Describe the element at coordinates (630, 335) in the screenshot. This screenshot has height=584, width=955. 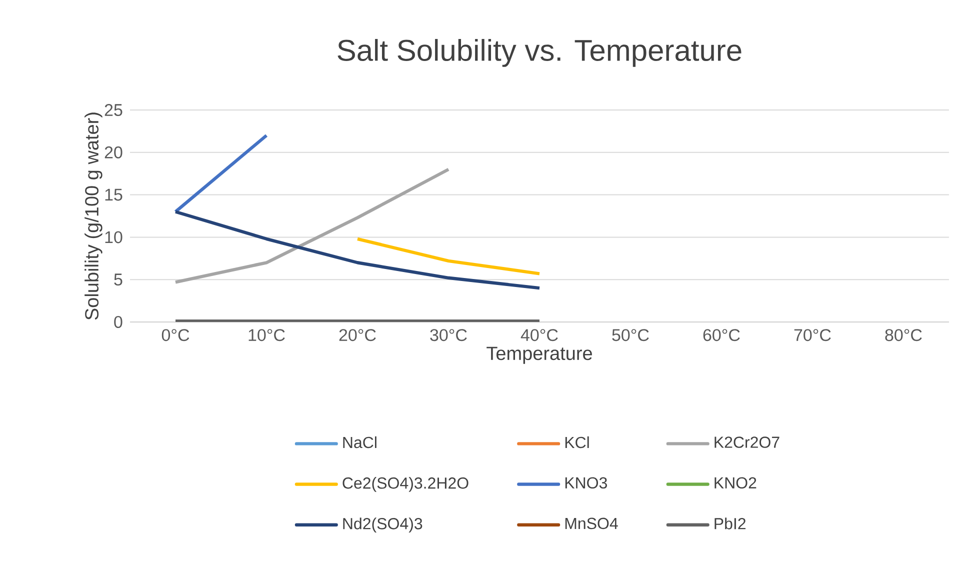
I see `x-tick-label: 50°C` at that location.